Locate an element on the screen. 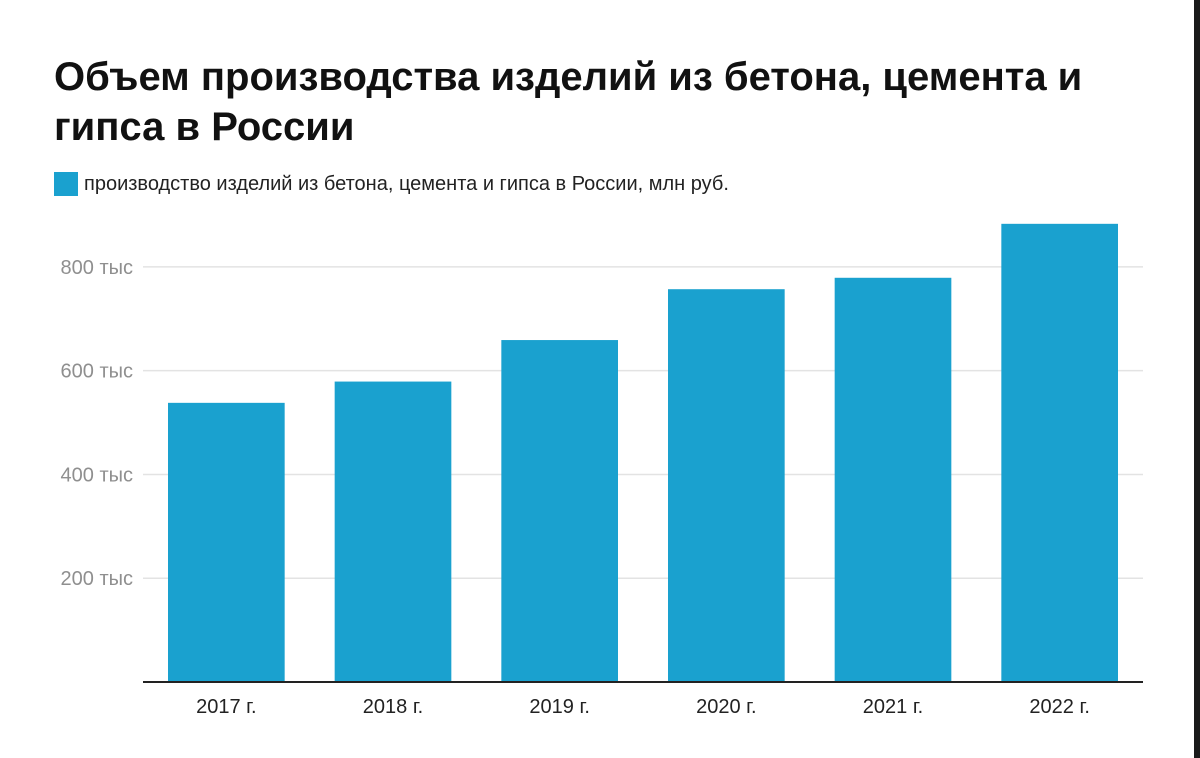  x-tick-label: 2022 г. is located at coordinates (1059, 707).